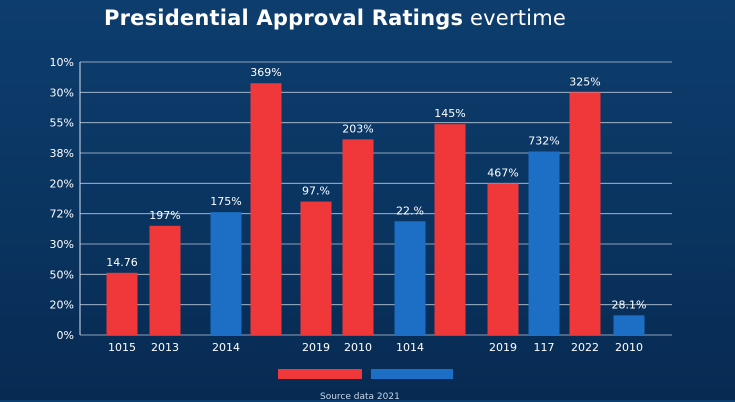 This screenshot has height=402, width=735. I want to click on x-tick-label: 117, so click(544, 347).